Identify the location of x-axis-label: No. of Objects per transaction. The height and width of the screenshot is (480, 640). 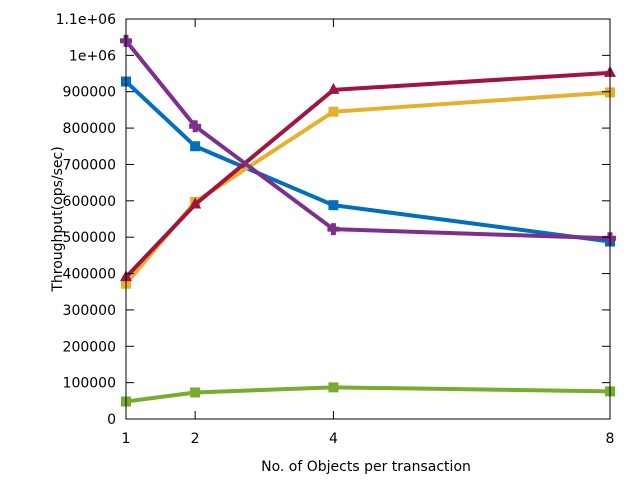
(366, 467).